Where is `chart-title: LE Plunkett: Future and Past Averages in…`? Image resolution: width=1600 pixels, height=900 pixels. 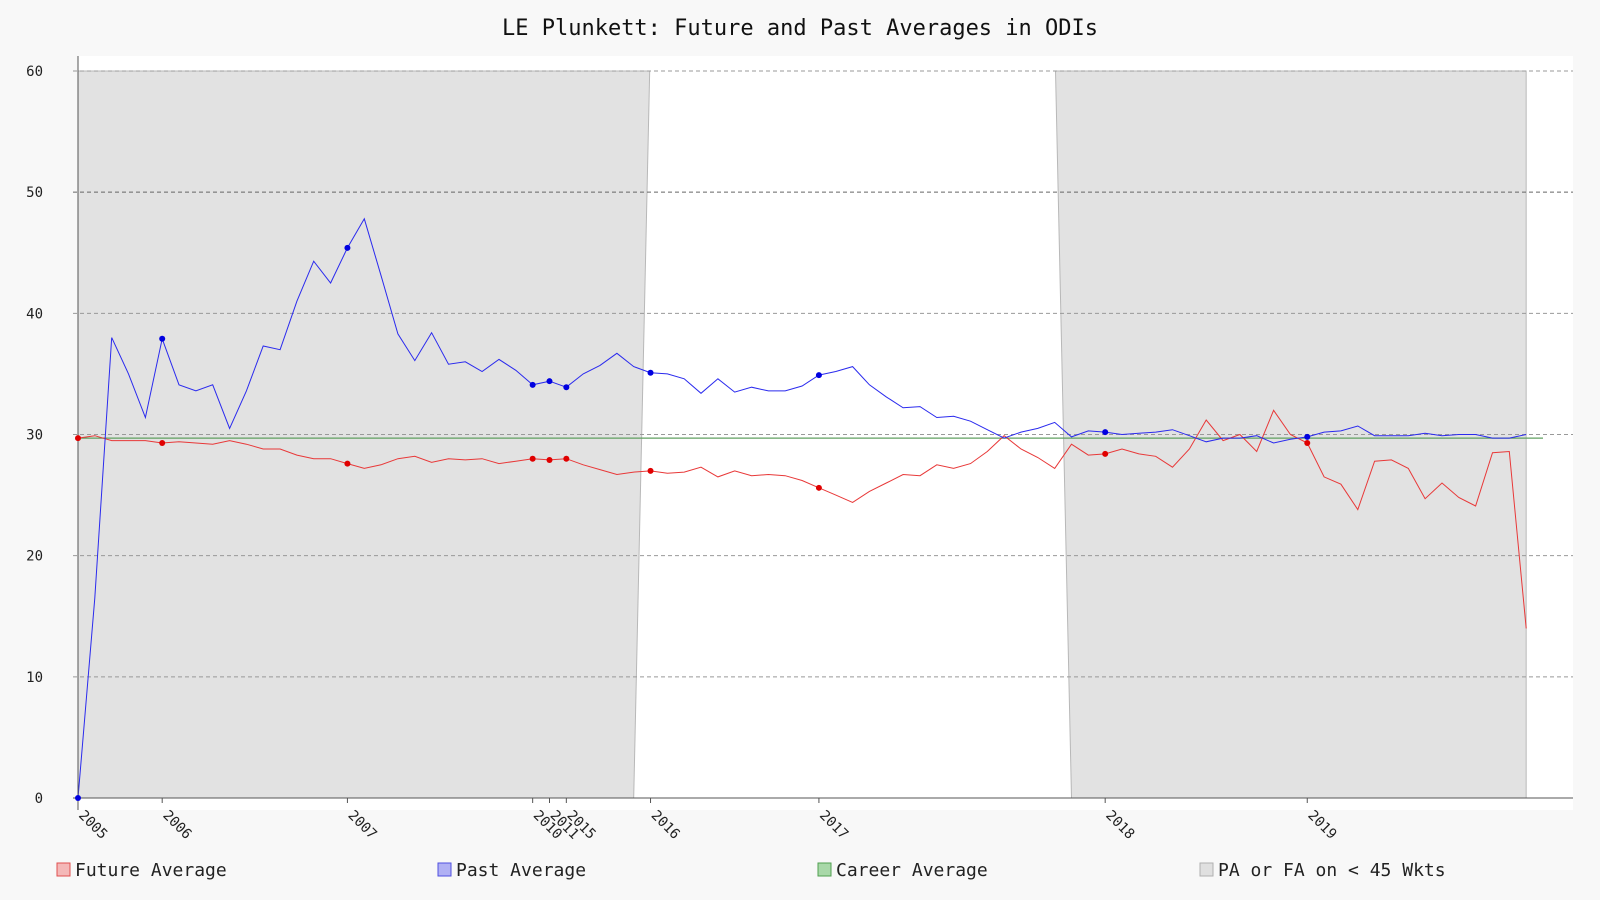 chart-title: LE Plunkett: Future and Past Averages in… is located at coordinates (800, 28).